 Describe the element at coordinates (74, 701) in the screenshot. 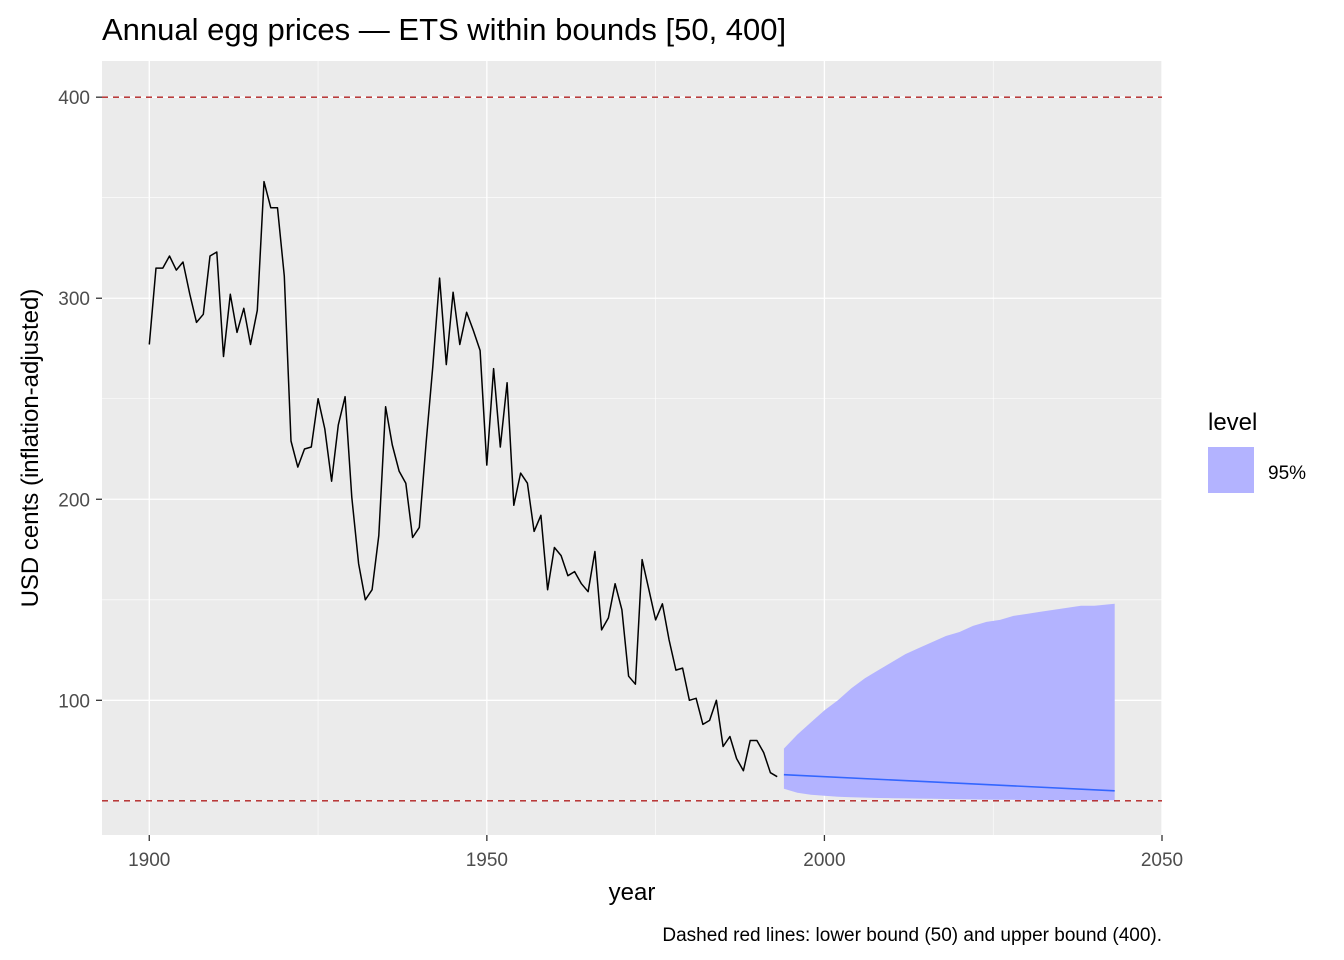

I see `y-tick-label: 100` at that location.